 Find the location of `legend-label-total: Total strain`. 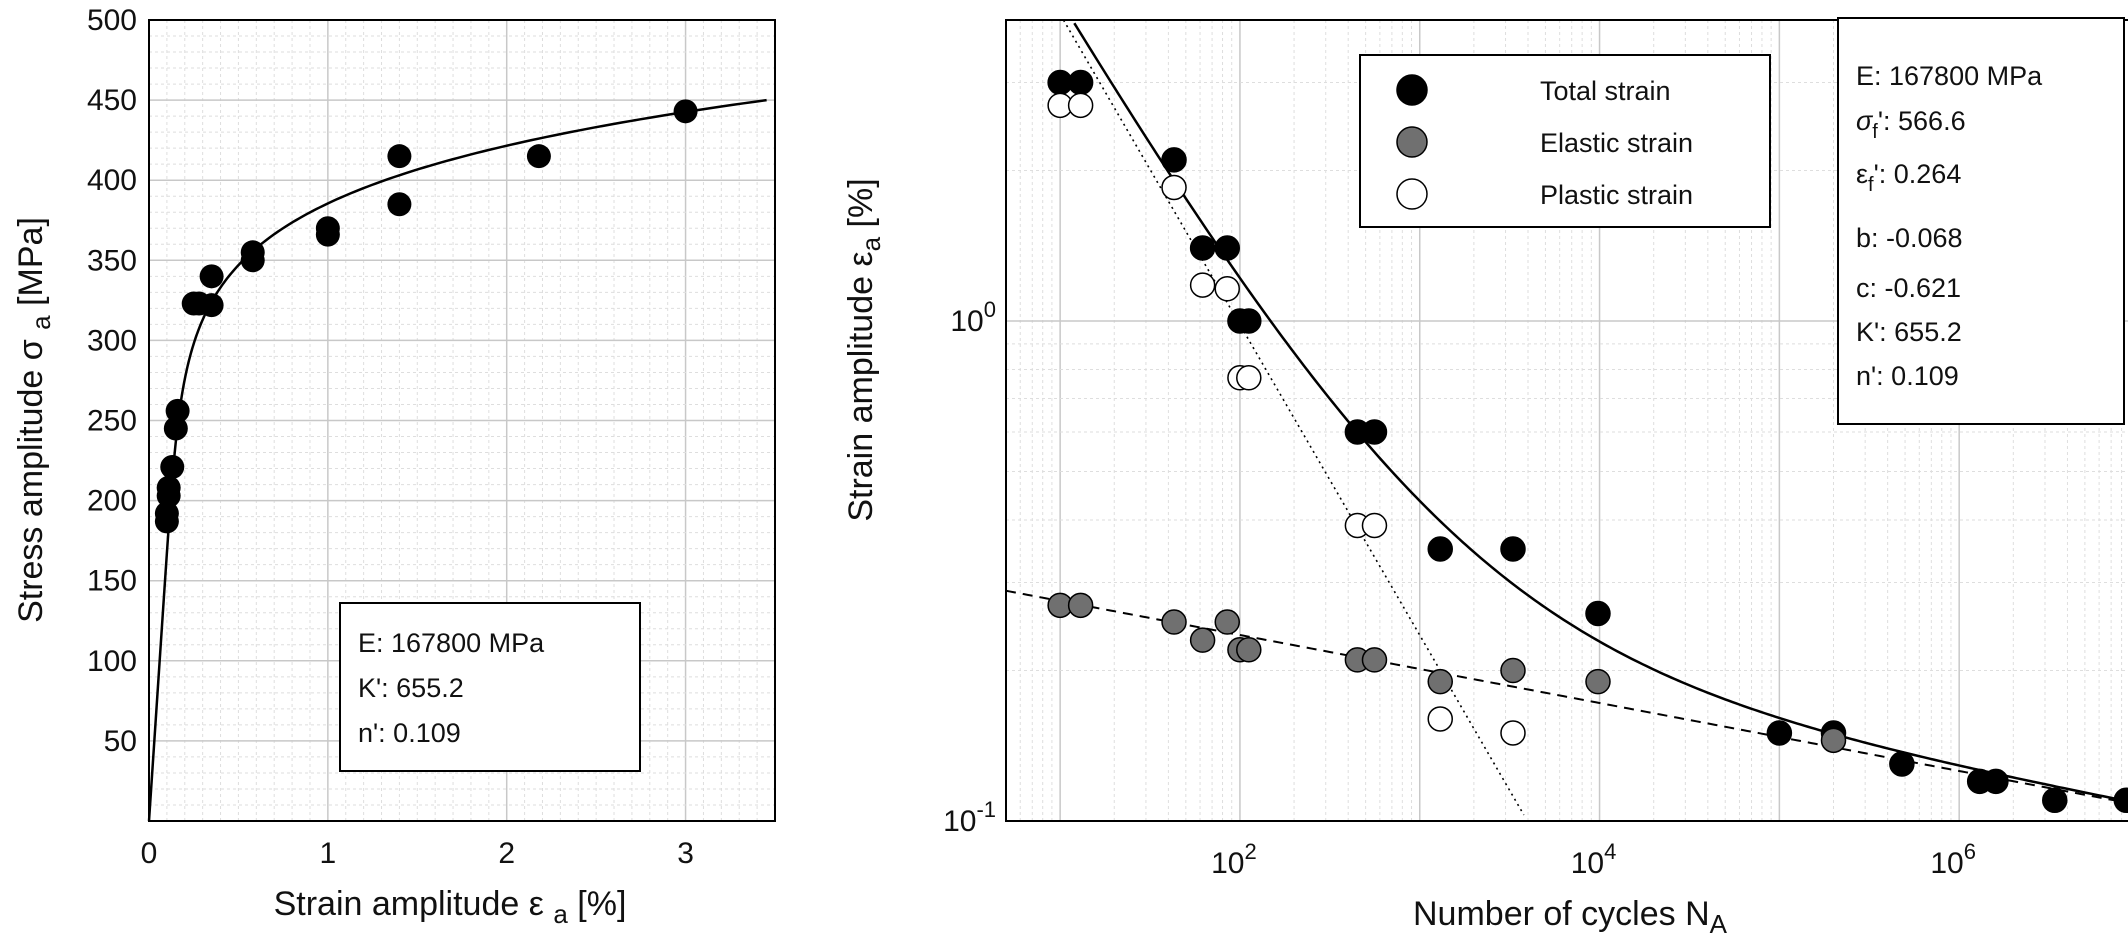

legend-label-total: Total strain is located at coordinates (1605, 91).